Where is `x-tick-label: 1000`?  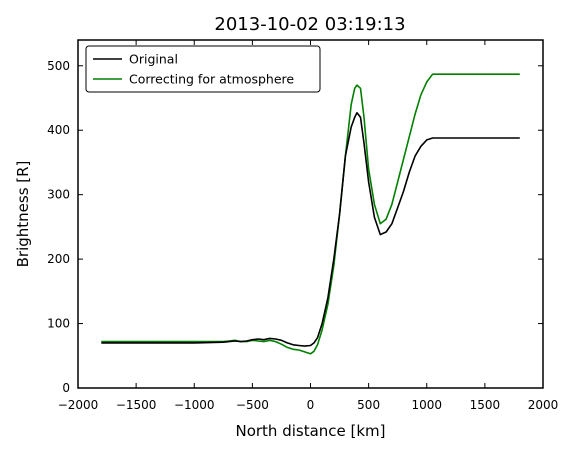 x-tick-label: 1000 is located at coordinates (426, 405).